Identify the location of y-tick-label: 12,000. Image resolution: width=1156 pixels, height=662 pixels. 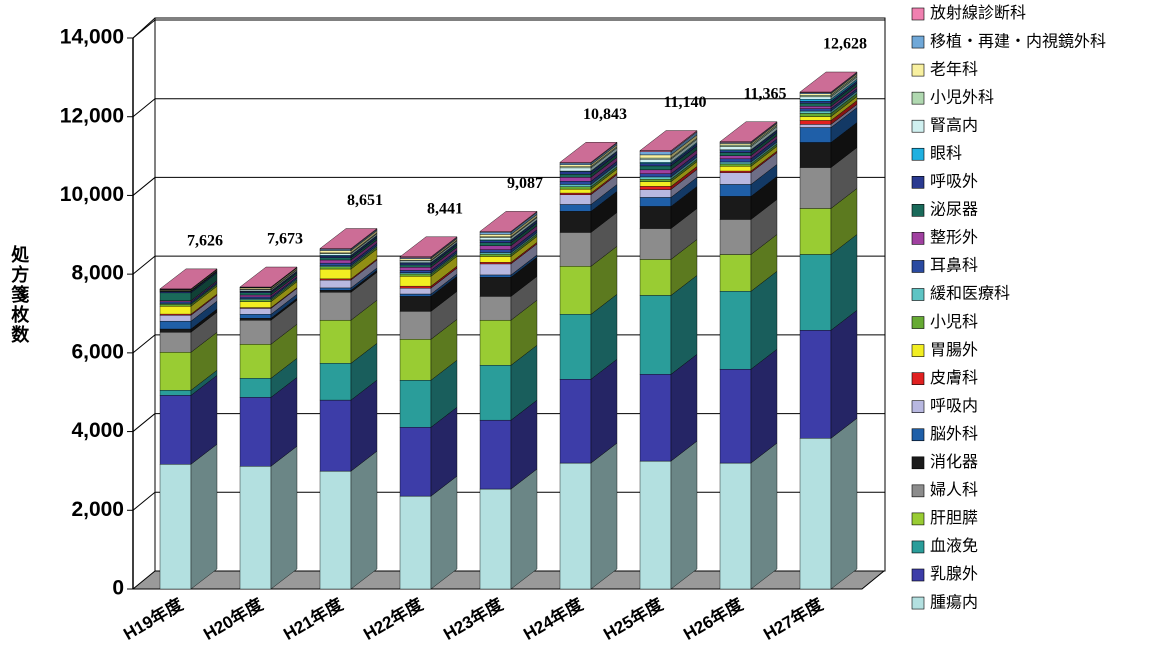
(92, 115).